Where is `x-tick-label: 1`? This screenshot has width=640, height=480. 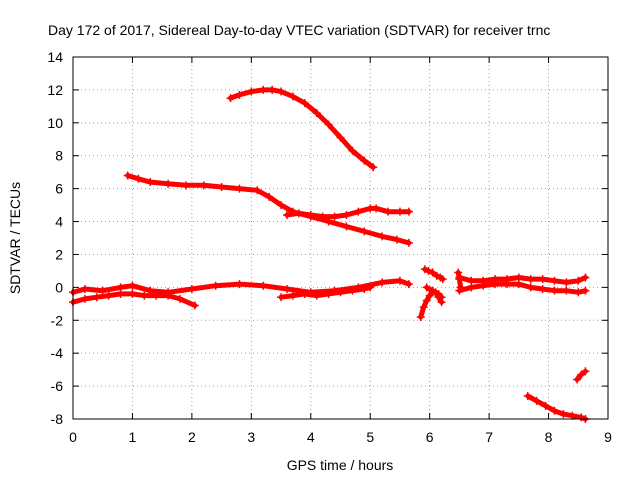
x-tick-label: 1 is located at coordinates (133, 437).